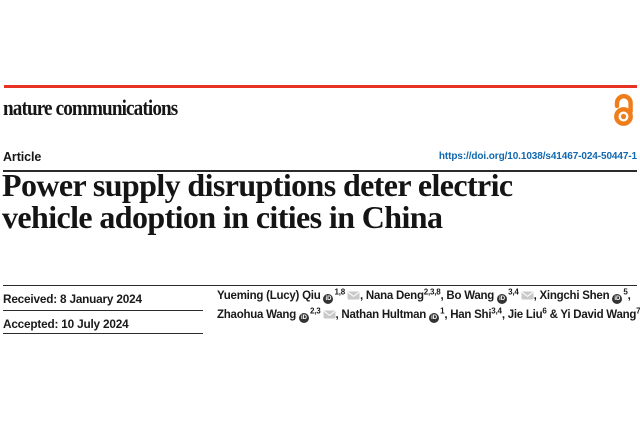  I want to click on author-name: Nathan Hultman, so click(384, 315).